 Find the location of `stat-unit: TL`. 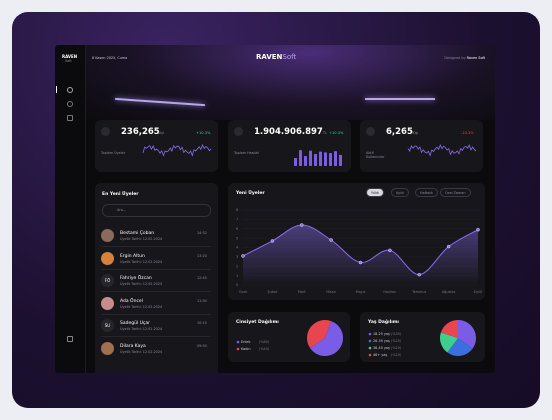

stat-unit: TL is located at coordinates (324, 133).